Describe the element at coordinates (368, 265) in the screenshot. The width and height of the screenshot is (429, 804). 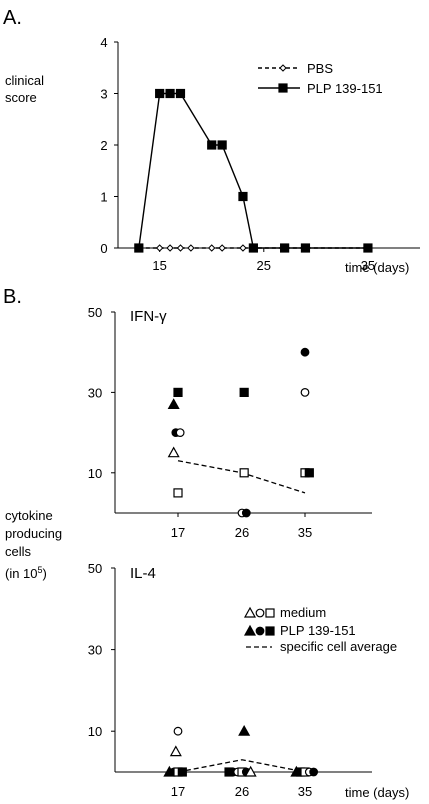
I see `panel-a-x-tick-label: 35` at that location.